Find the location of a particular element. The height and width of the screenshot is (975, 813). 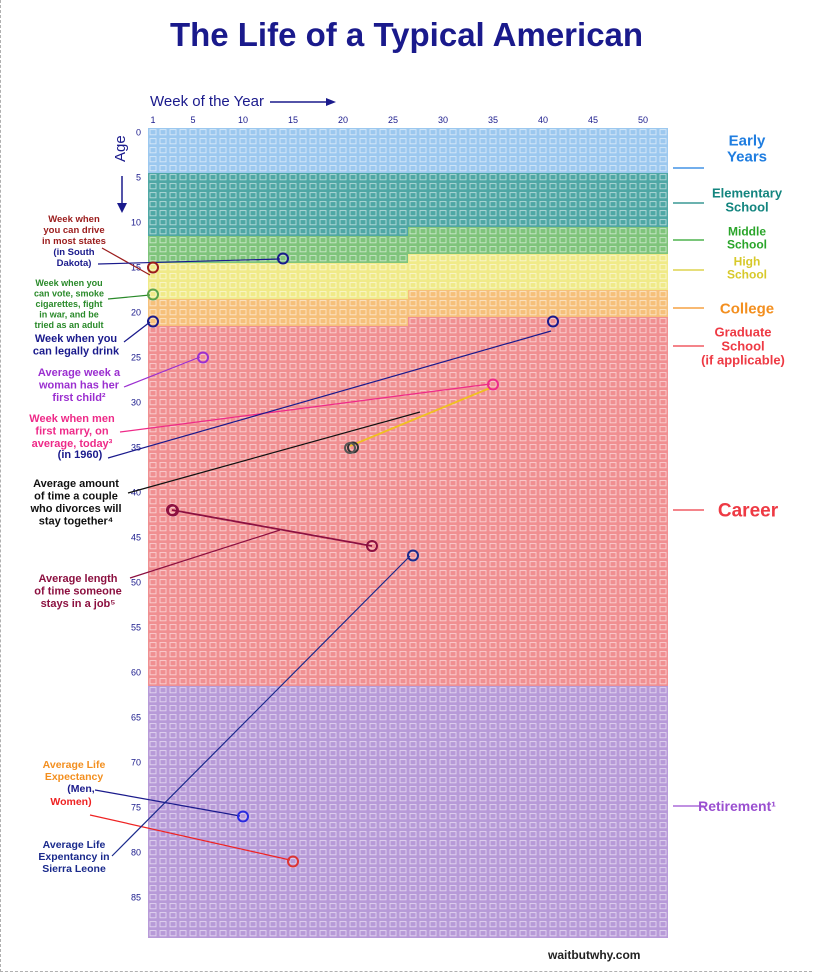

stage-label-career: Career is located at coordinates (748, 511).